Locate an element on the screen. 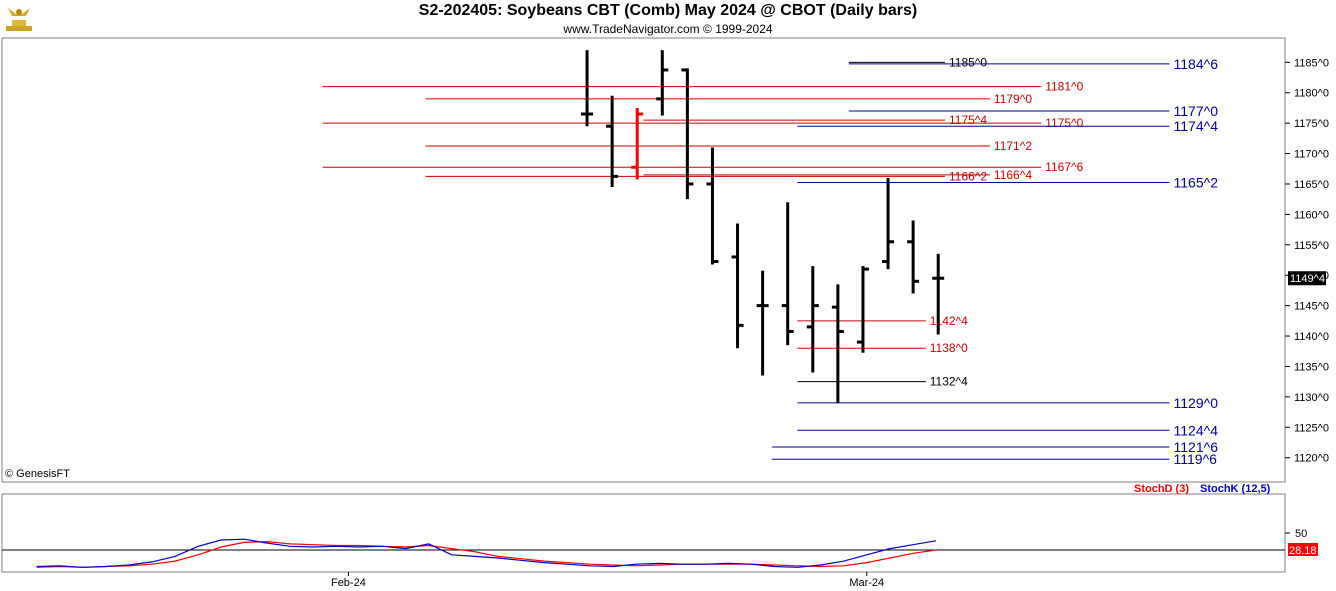 The width and height of the screenshot is (1336, 591). last-price-marker is located at coordinates (1307, 278).